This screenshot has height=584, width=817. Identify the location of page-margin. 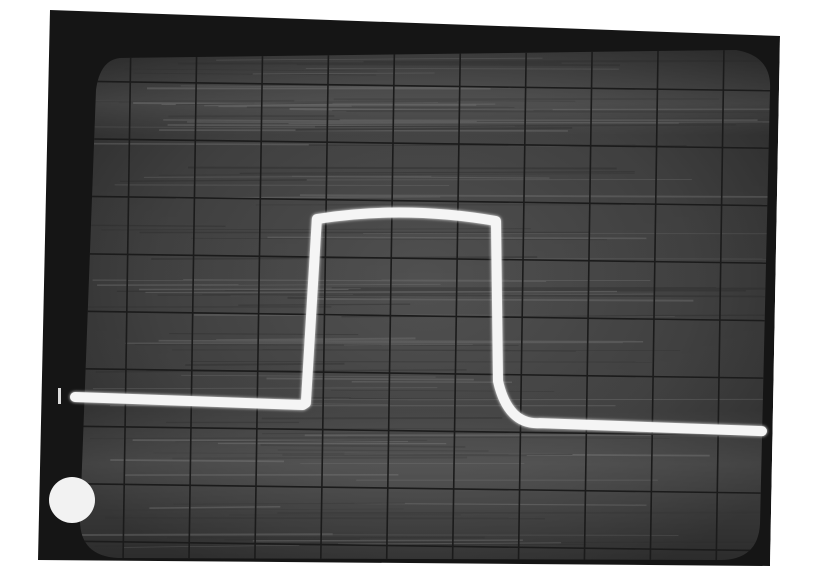
(793, 310).